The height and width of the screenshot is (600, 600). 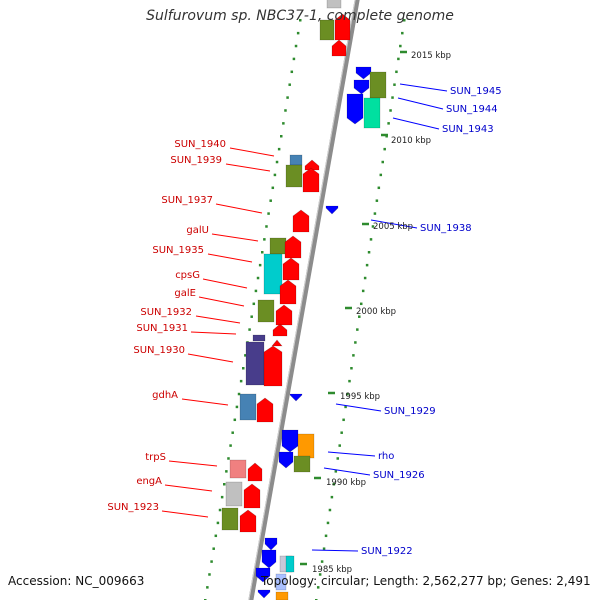 What do you see at coordinates (332, 570) in the screenshot?
I see `scale-label: 1985 kbp` at bounding box center [332, 570].